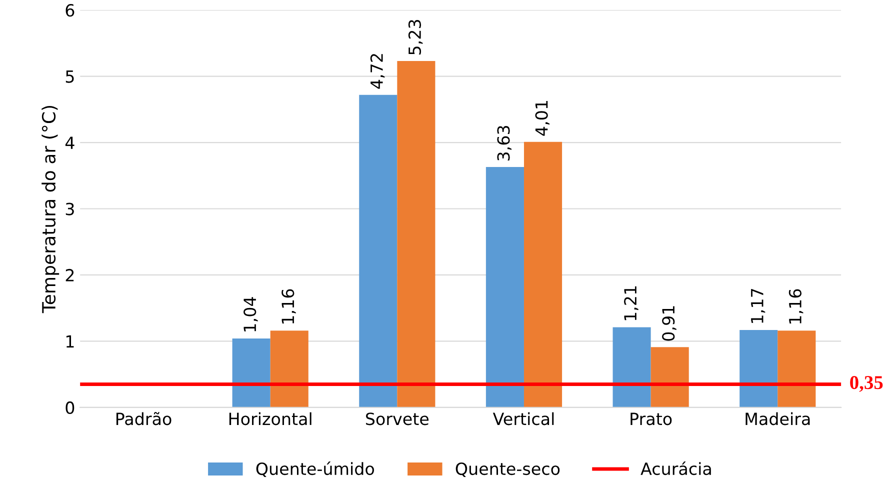  I want to click on legend-label: Quente-úmido, so click(315, 469).